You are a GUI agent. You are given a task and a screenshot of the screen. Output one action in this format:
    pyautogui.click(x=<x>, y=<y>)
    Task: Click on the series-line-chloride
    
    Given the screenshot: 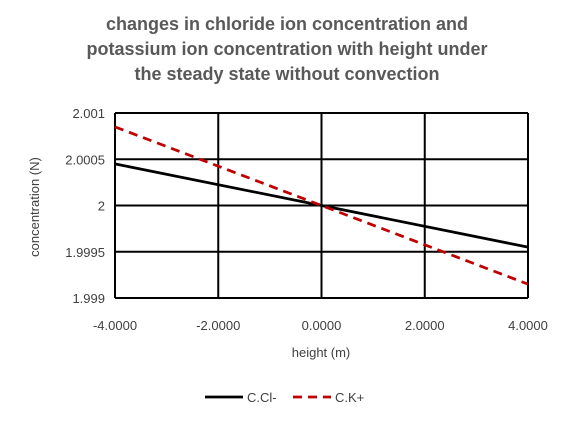 What is the action you would take?
    pyautogui.click(x=321, y=205)
    